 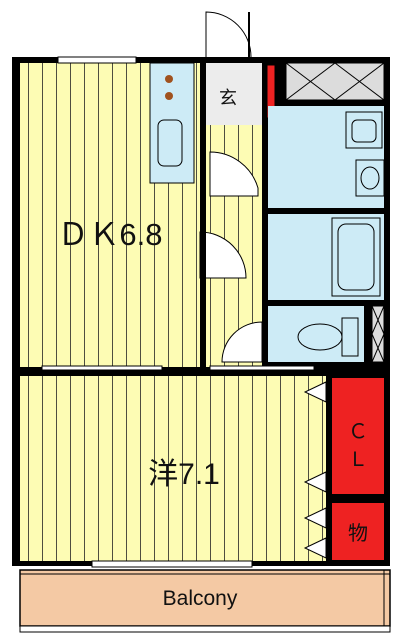 I want to click on storage, so click(x=358, y=531).